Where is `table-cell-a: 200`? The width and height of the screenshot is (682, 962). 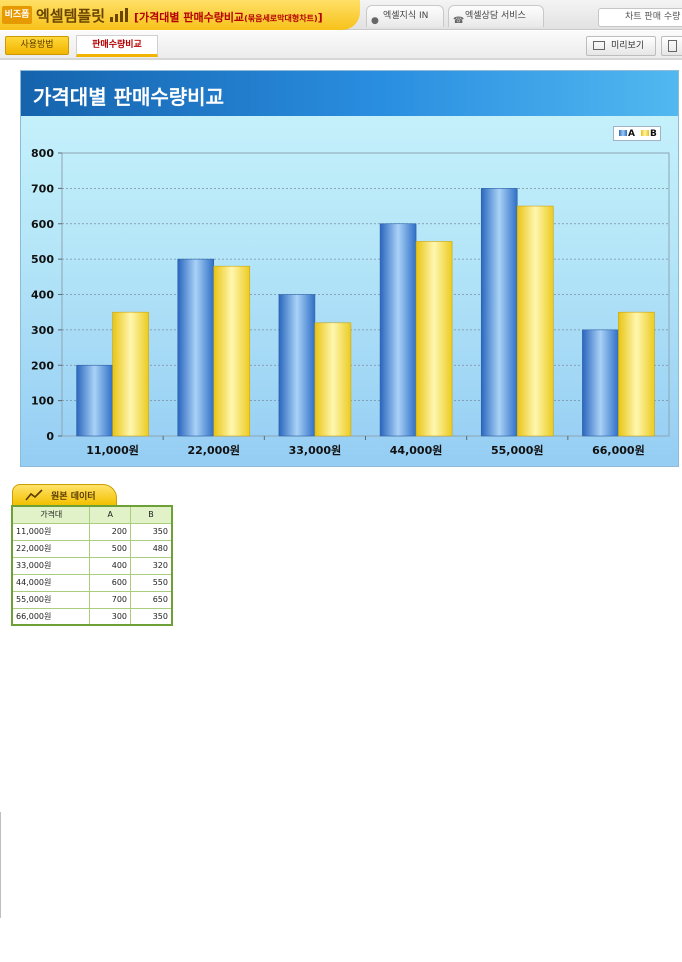 table-cell-a: 200 is located at coordinates (110, 531).